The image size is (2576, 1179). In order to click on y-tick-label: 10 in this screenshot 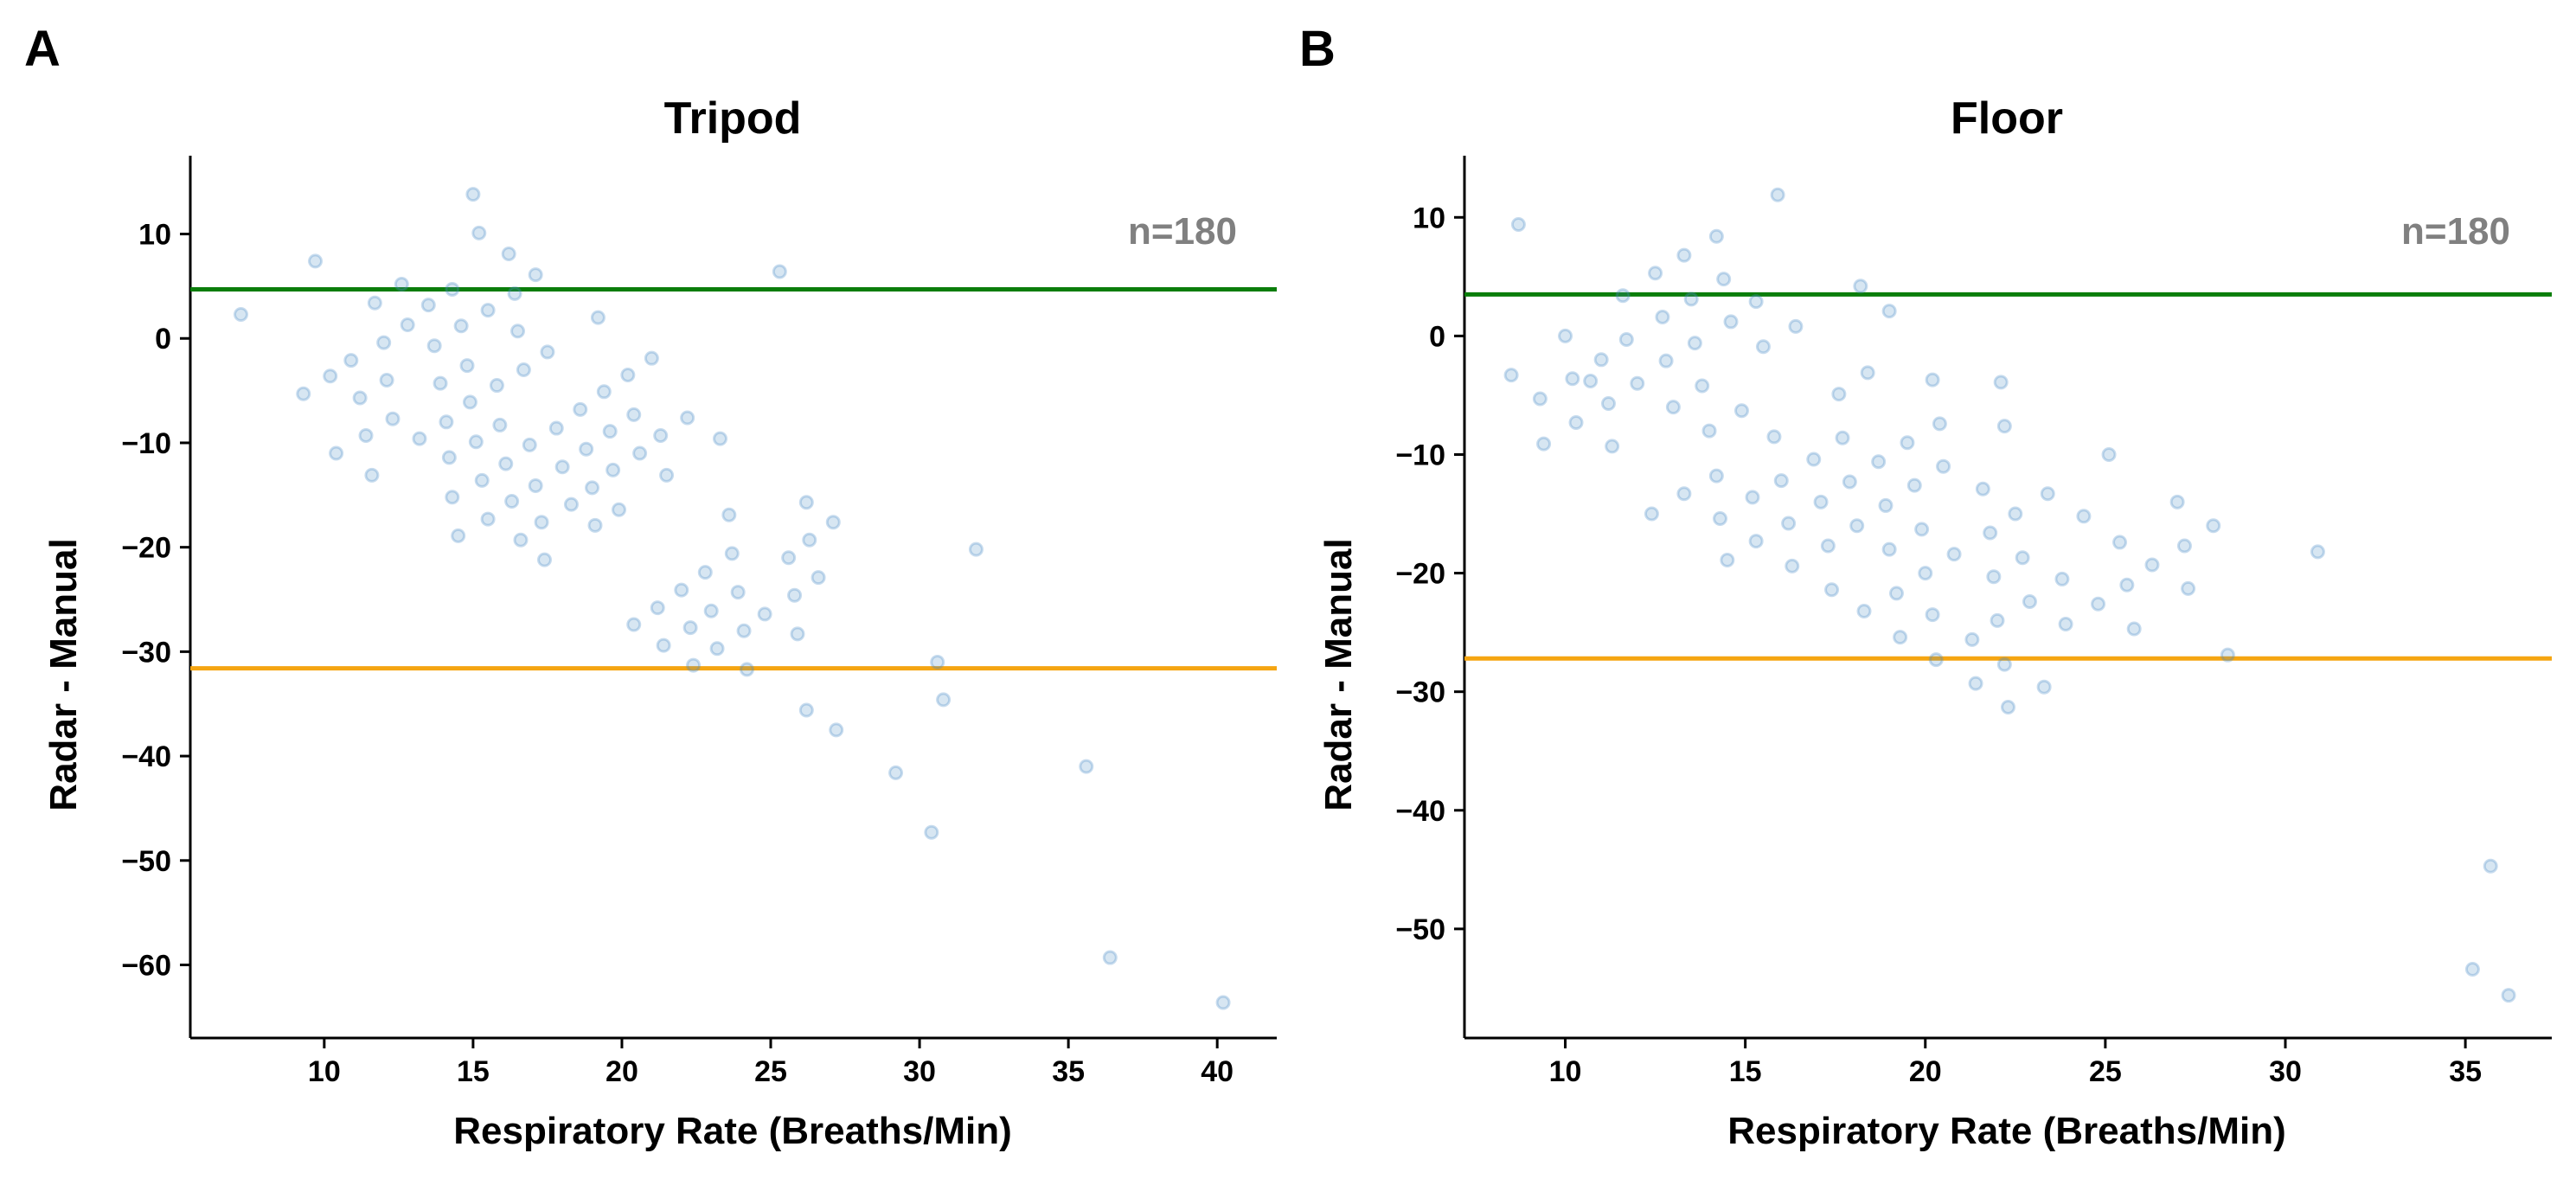, I will do `click(154, 236)`.